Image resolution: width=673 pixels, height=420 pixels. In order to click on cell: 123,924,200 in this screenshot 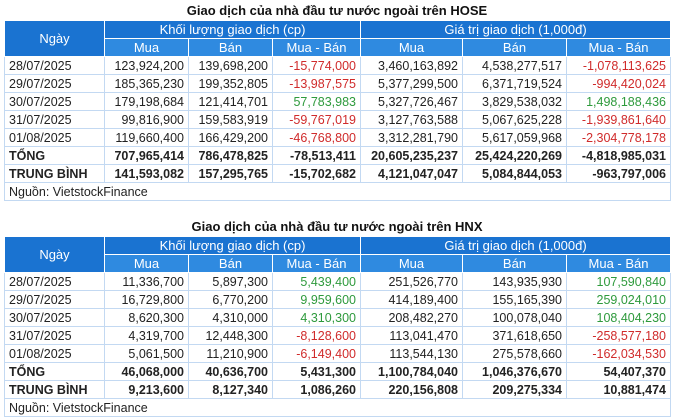, I will do `click(146, 65)`.